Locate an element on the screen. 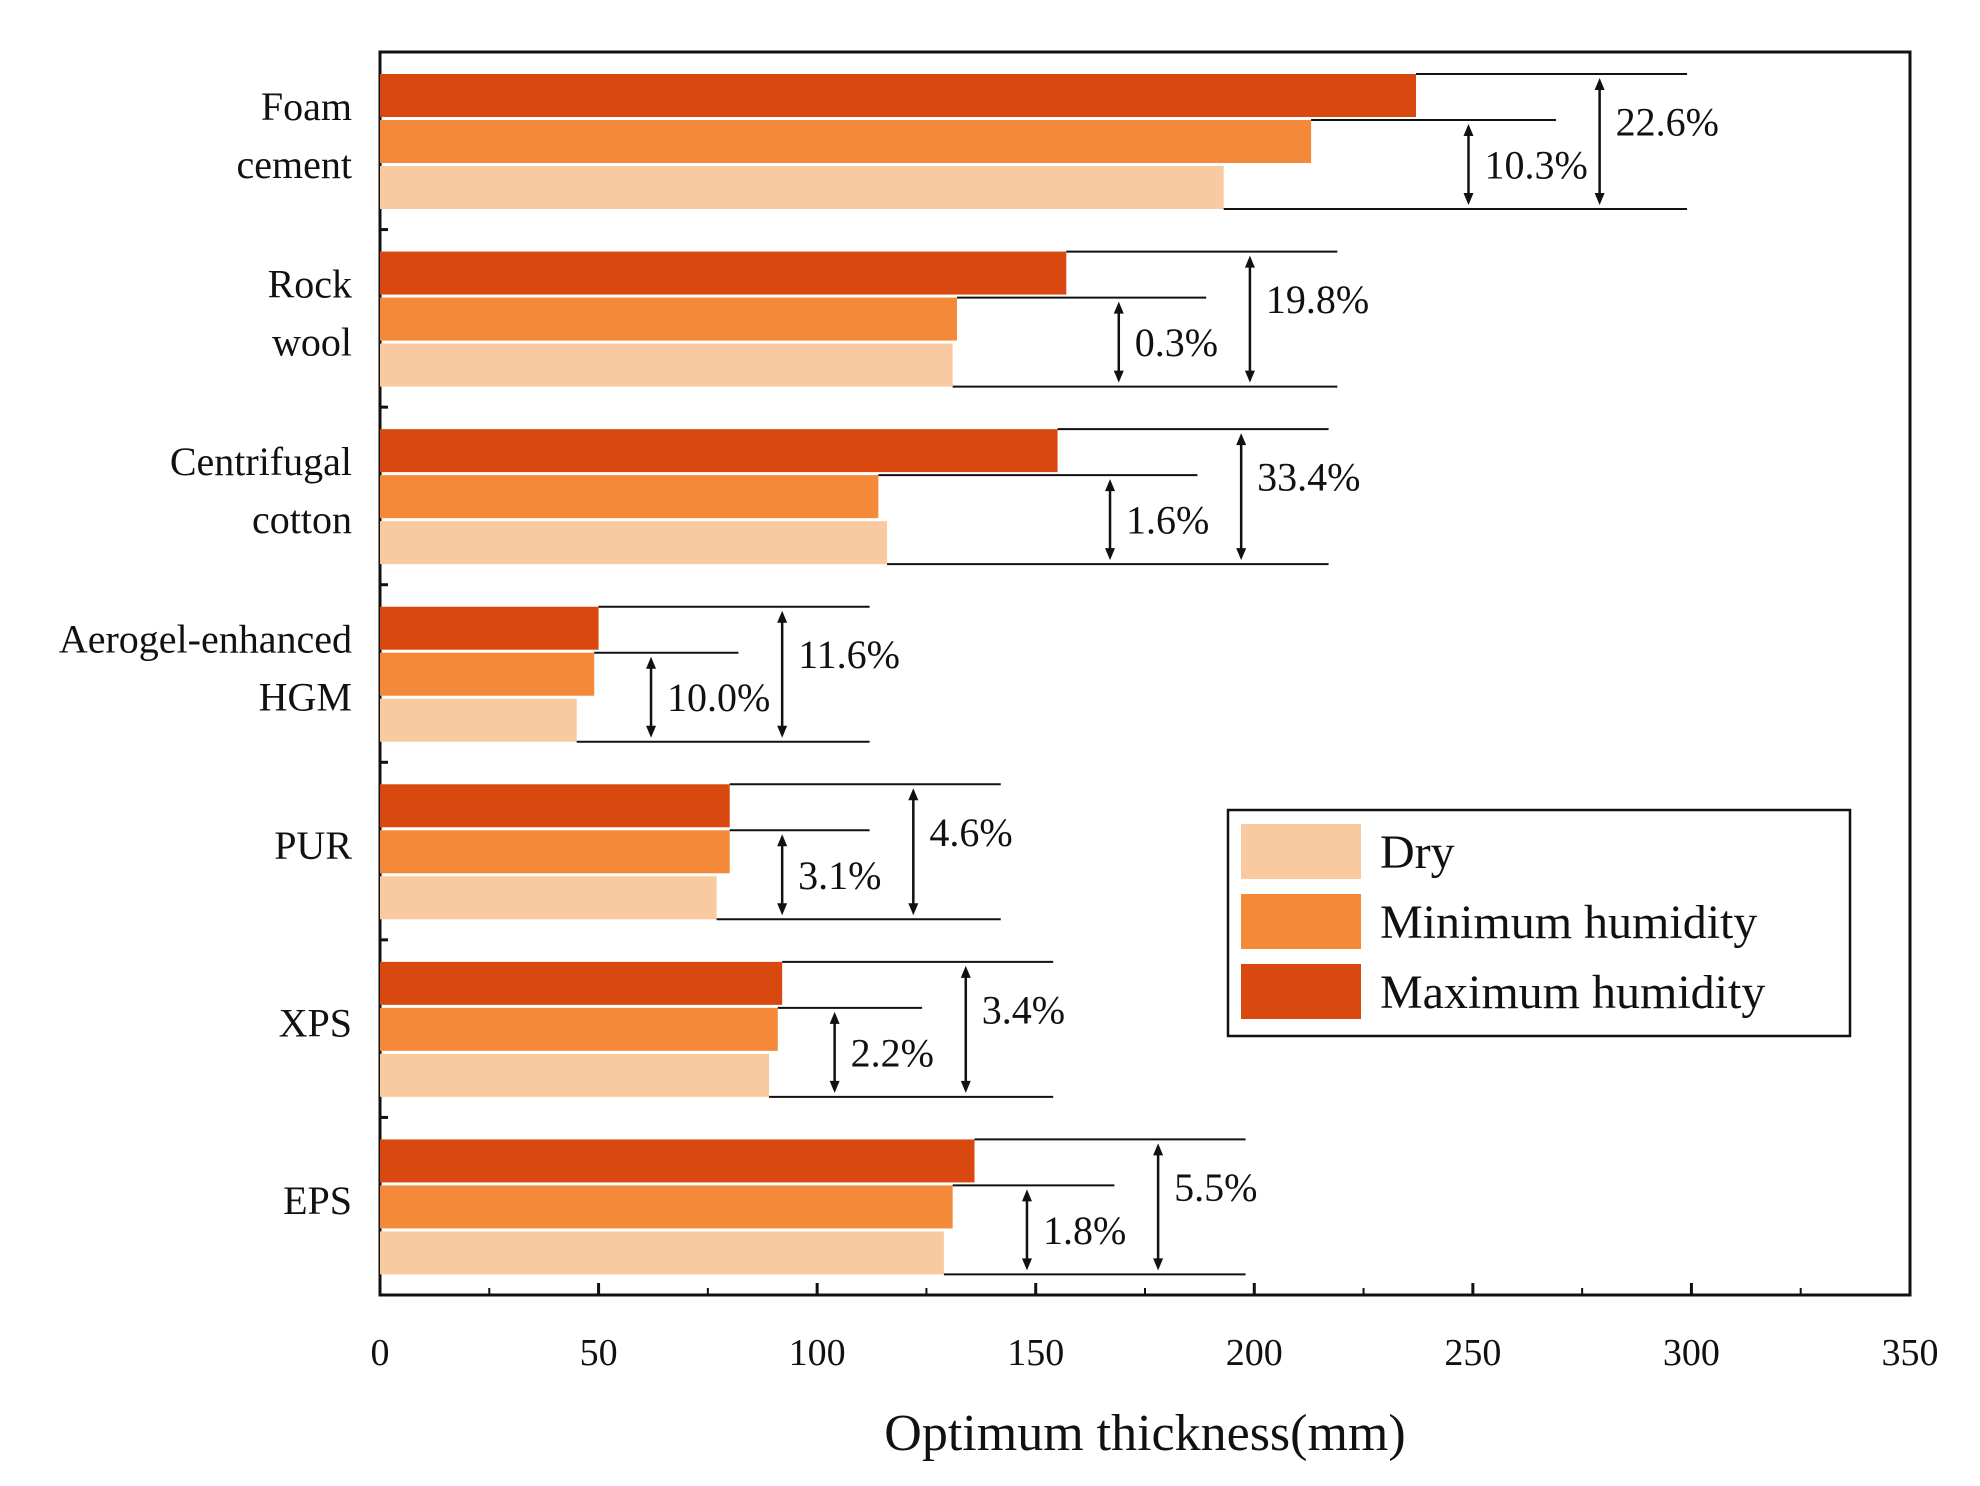 This screenshot has height=1486, width=1980. category-group: 1.6% 33.4% is located at coordinates (870, 497).